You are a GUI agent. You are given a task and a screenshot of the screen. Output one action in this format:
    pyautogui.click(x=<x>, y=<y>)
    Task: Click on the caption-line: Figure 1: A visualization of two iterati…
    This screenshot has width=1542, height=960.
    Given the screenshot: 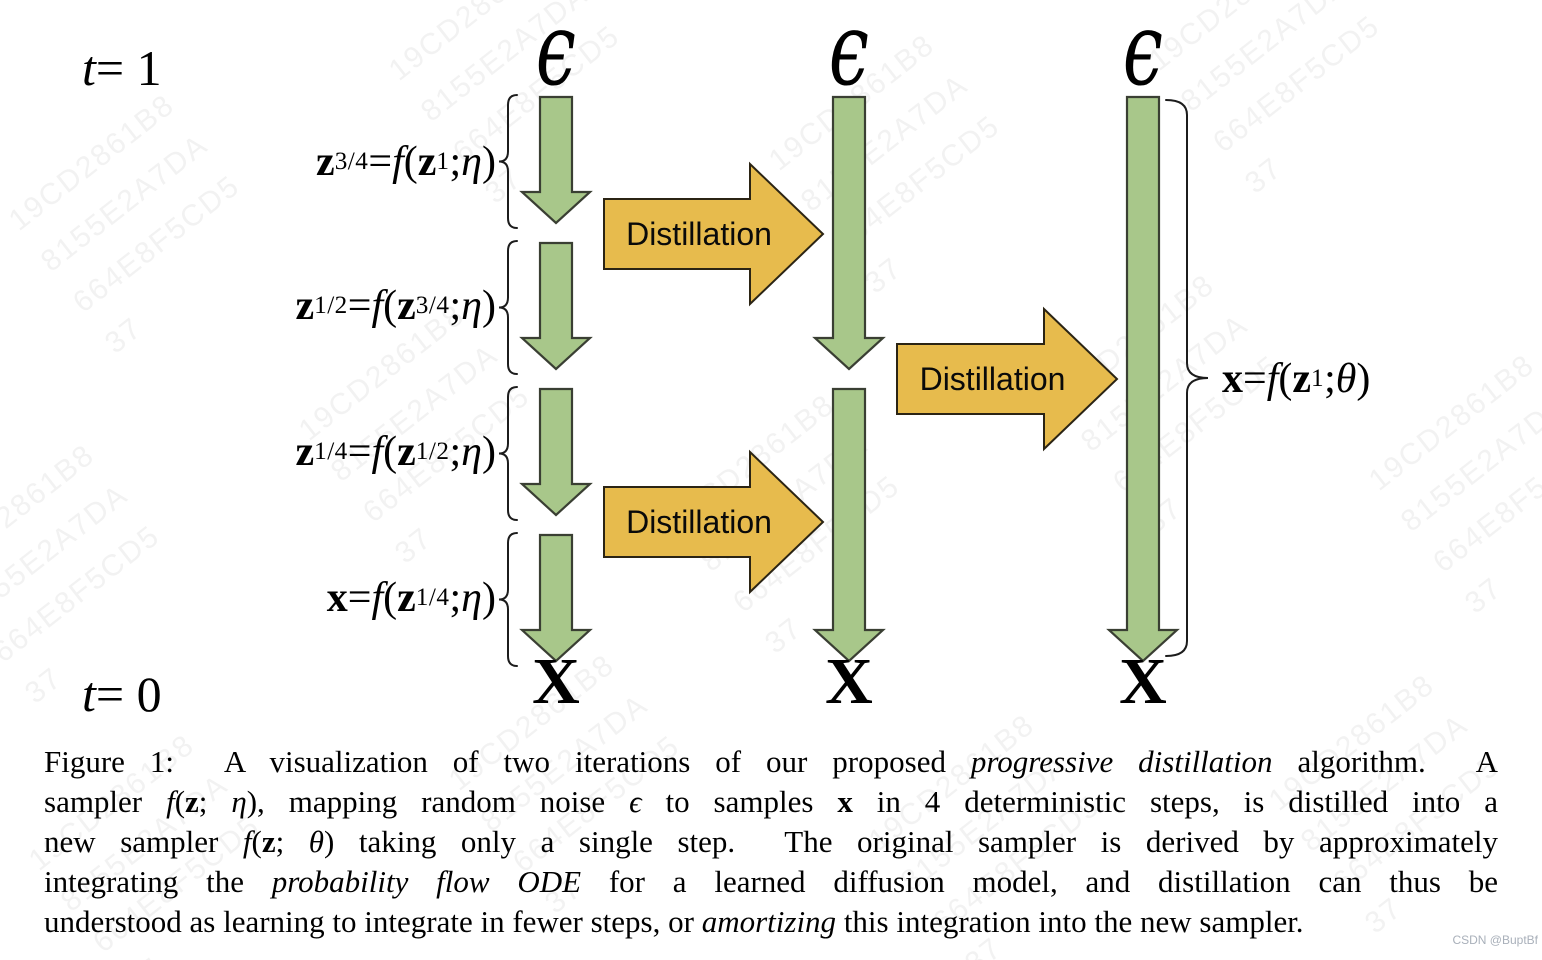 What is the action you would take?
    pyautogui.click(x=771, y=762)
    